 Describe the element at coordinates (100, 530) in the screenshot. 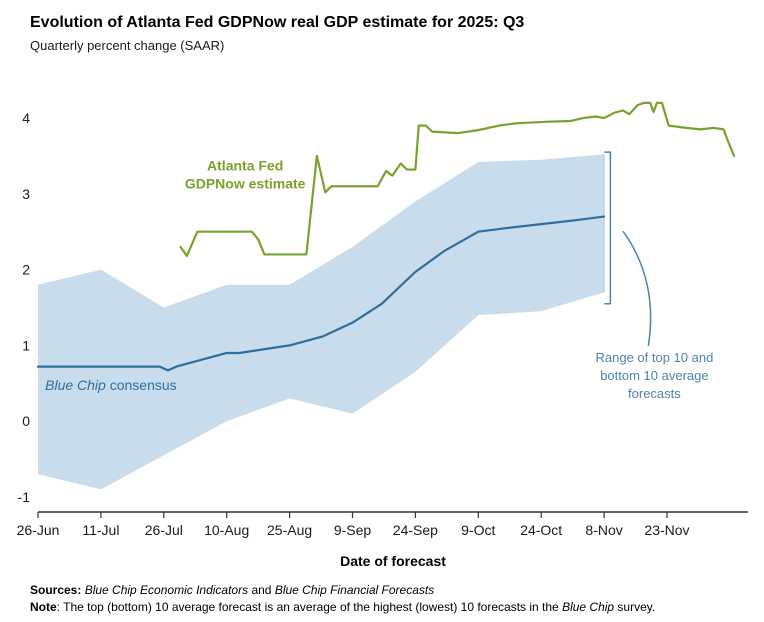

I see `x-tick-label: 11-Jul` at that location.